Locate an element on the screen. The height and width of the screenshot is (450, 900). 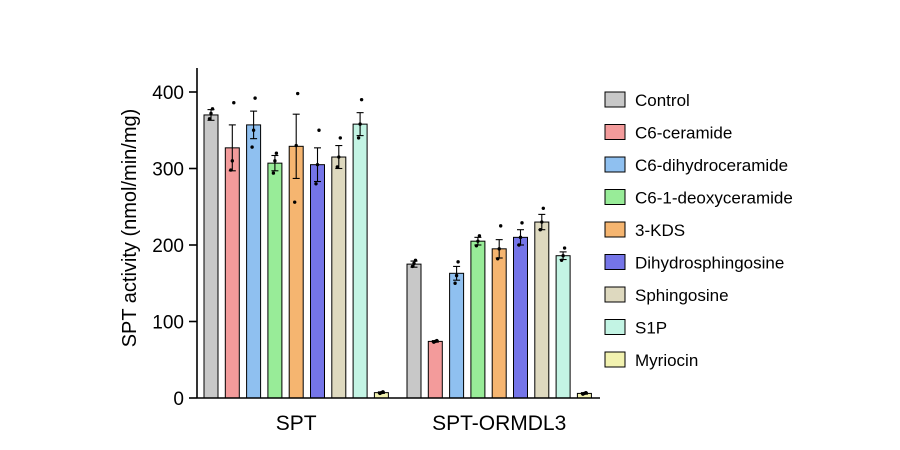
y-axis-ticks: 0 100 200 300 400 is located at coordinates (174, 246).